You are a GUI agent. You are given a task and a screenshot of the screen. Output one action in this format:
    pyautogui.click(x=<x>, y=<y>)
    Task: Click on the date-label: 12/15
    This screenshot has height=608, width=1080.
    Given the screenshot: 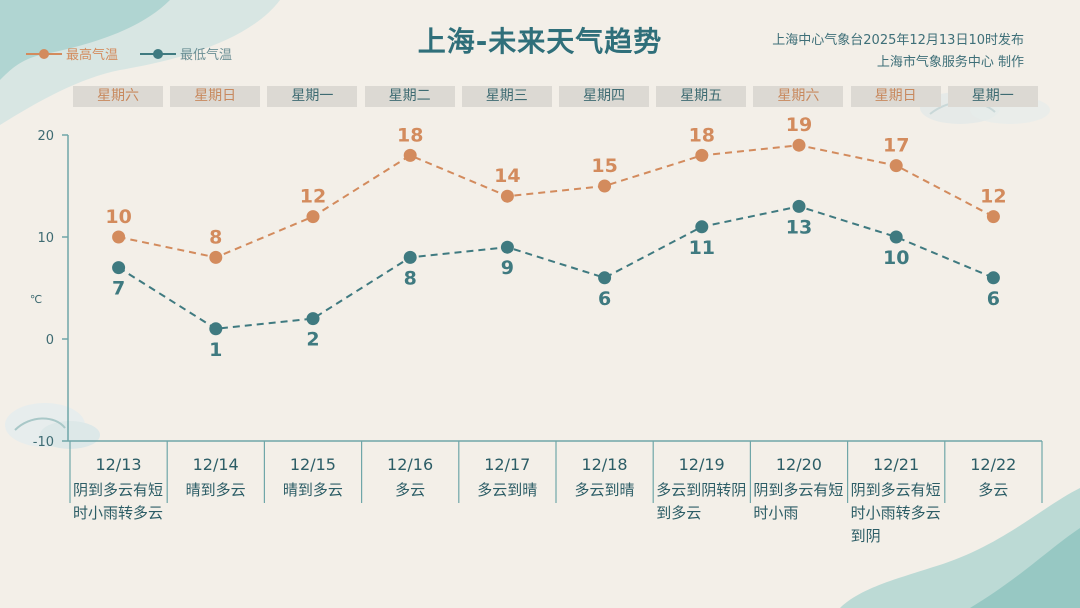 What is the action you would take?
    pyautogui.click(x=312, y=464)
    